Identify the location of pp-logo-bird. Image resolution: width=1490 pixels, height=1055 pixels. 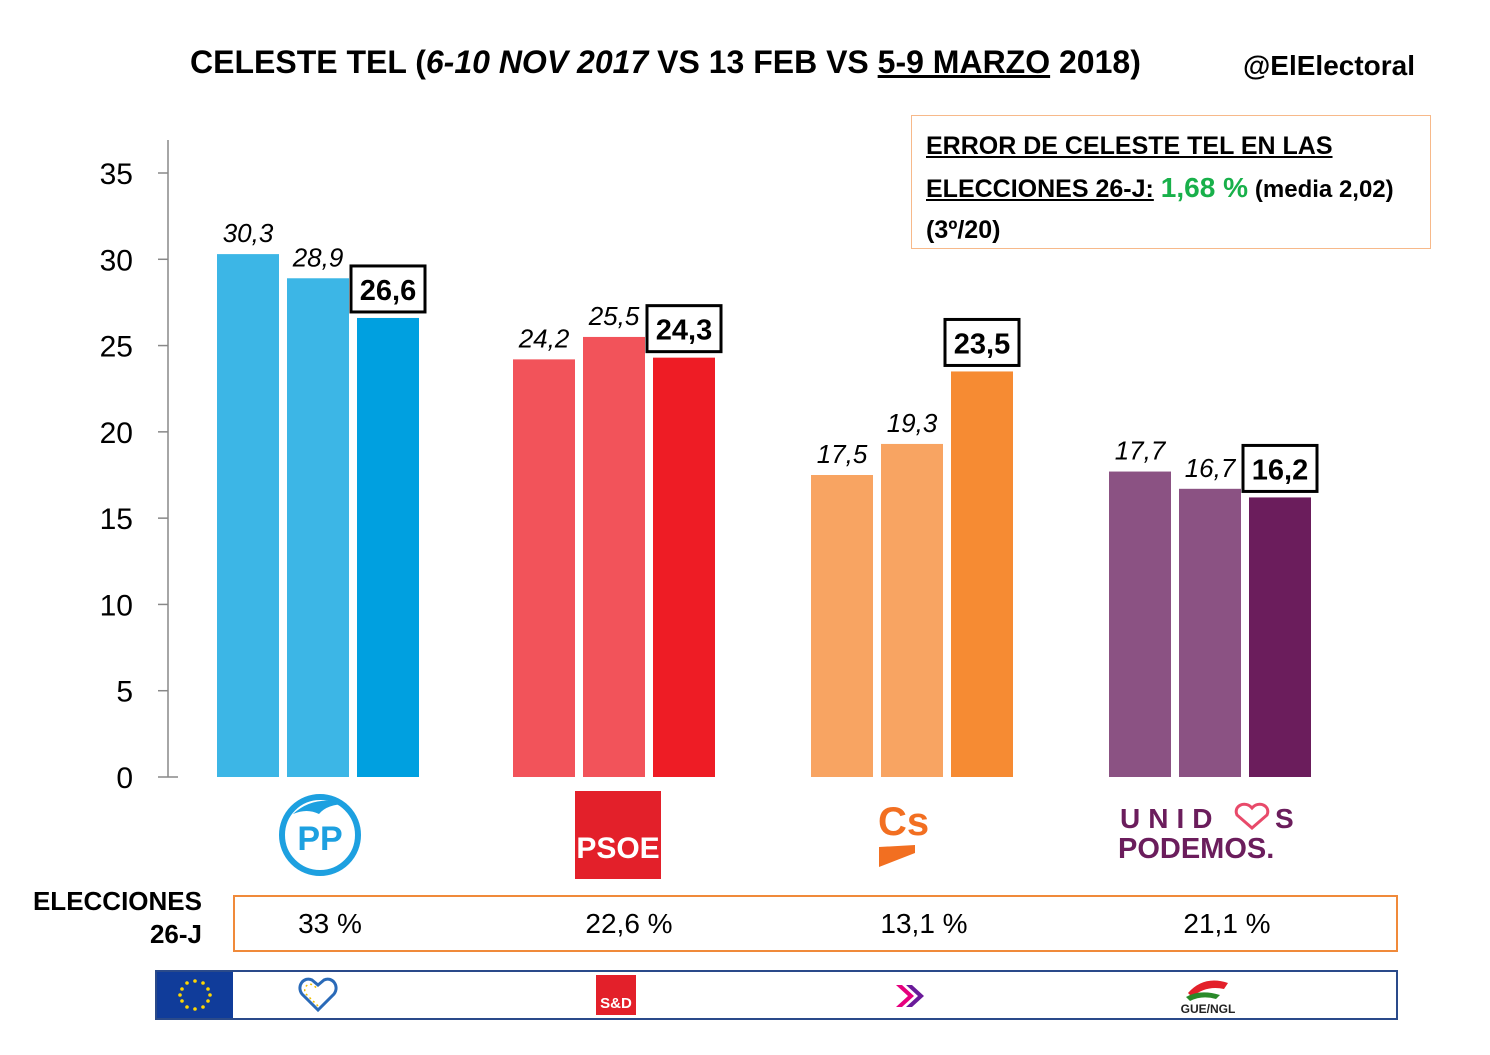
(320, 807).